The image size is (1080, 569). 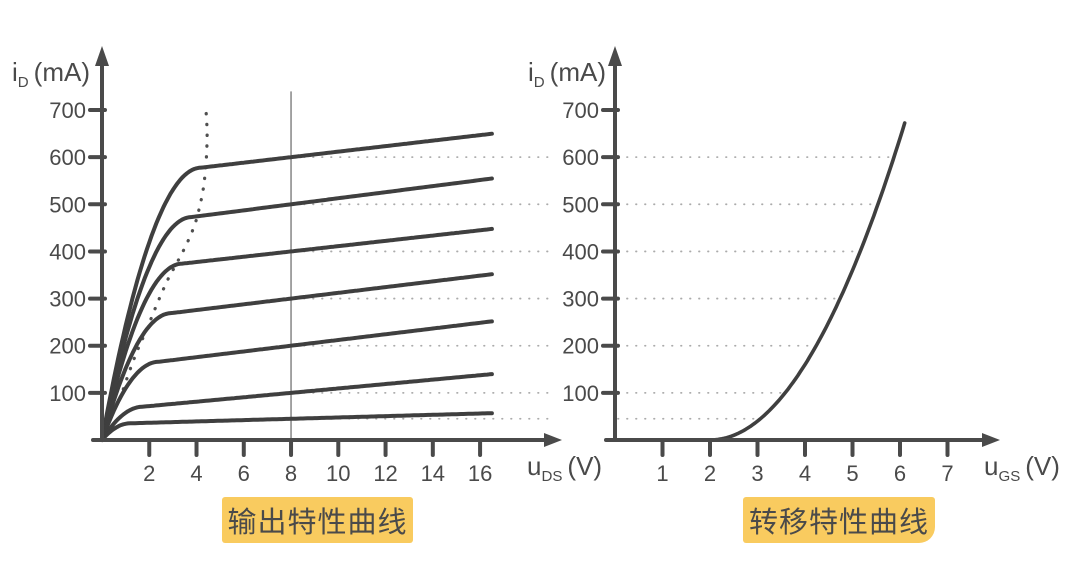 I want to click on transfer-y-tick-label: 600, so click(x=580, y=157).